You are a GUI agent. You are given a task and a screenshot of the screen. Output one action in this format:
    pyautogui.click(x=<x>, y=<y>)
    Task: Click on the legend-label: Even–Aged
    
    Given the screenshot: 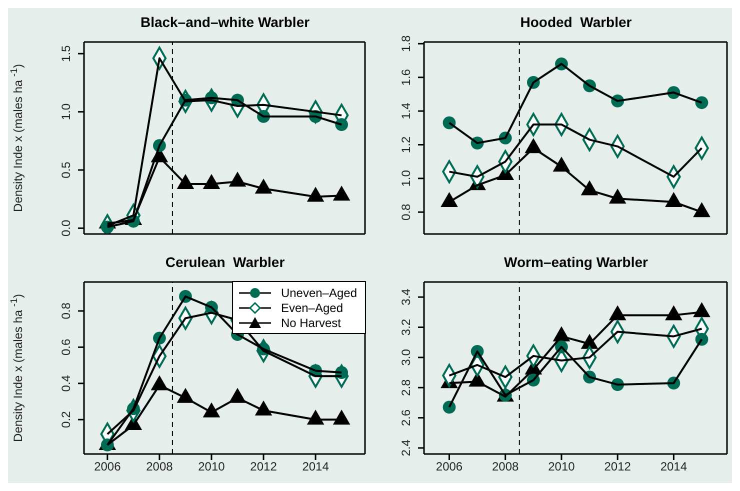 What is the action you would take?
    pyautogui.click(x=311, y=307)
    